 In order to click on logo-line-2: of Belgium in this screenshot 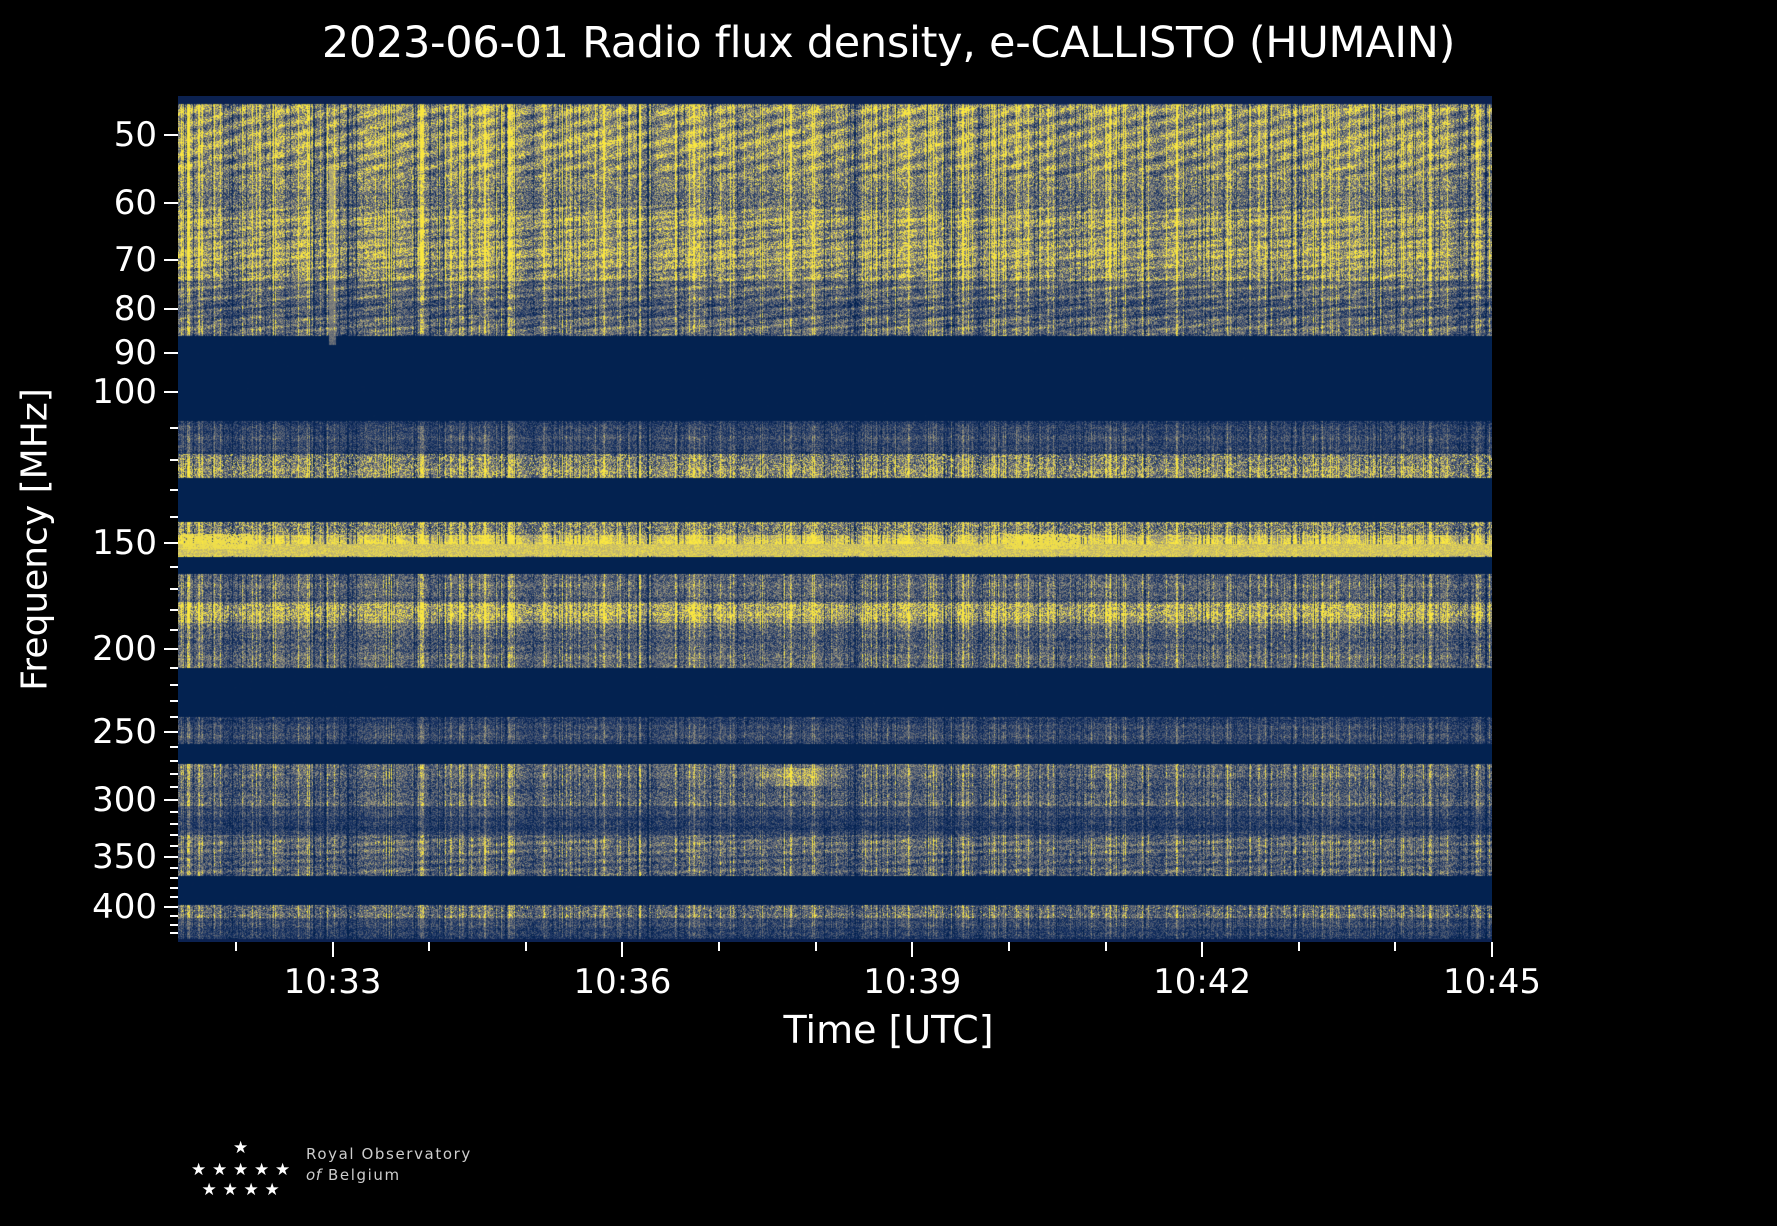, I will do `click(389, 1175)`.